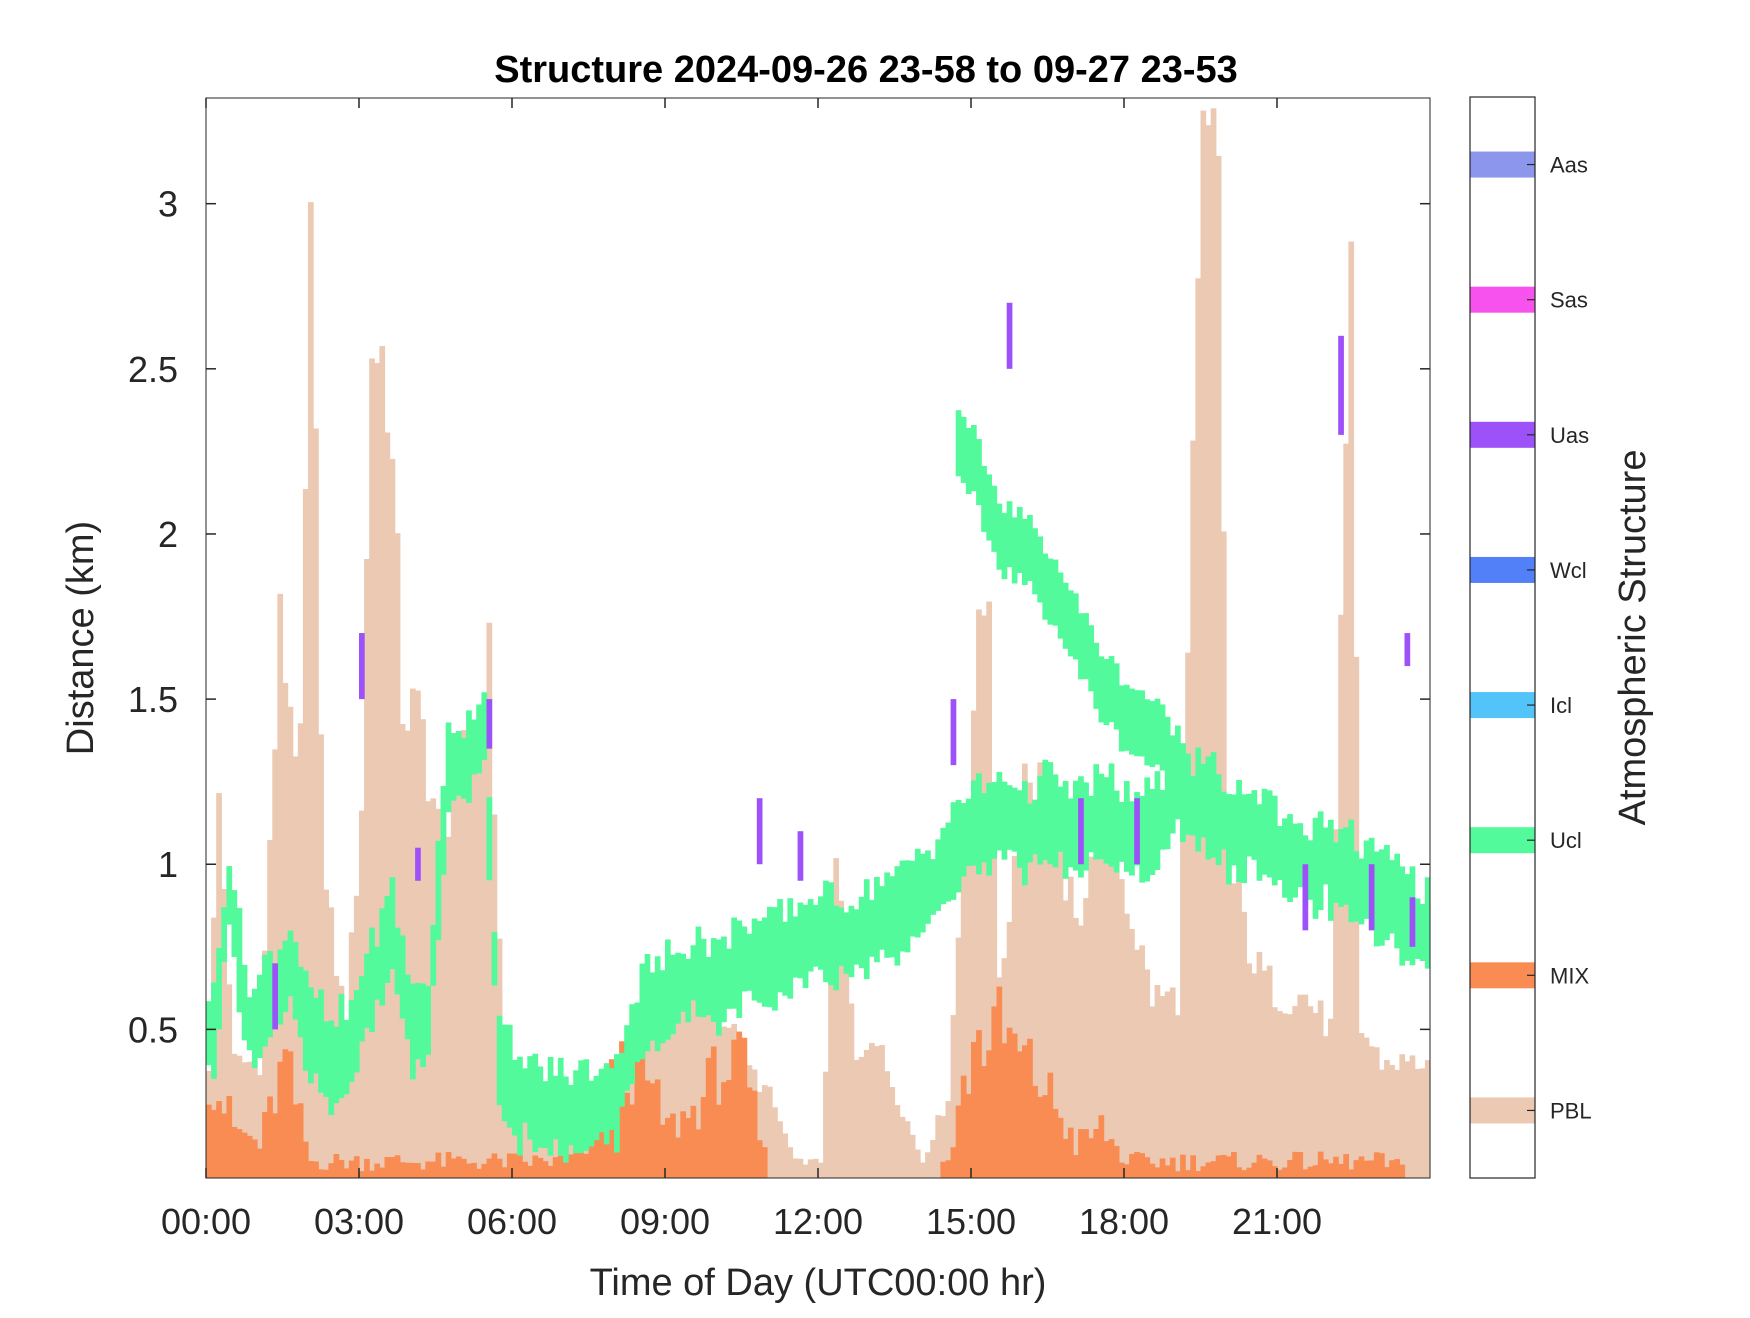 The height and width of the screenshot is (1318, 1750). I want to click on y-tick-label: 0.5, so click(153, 1029).